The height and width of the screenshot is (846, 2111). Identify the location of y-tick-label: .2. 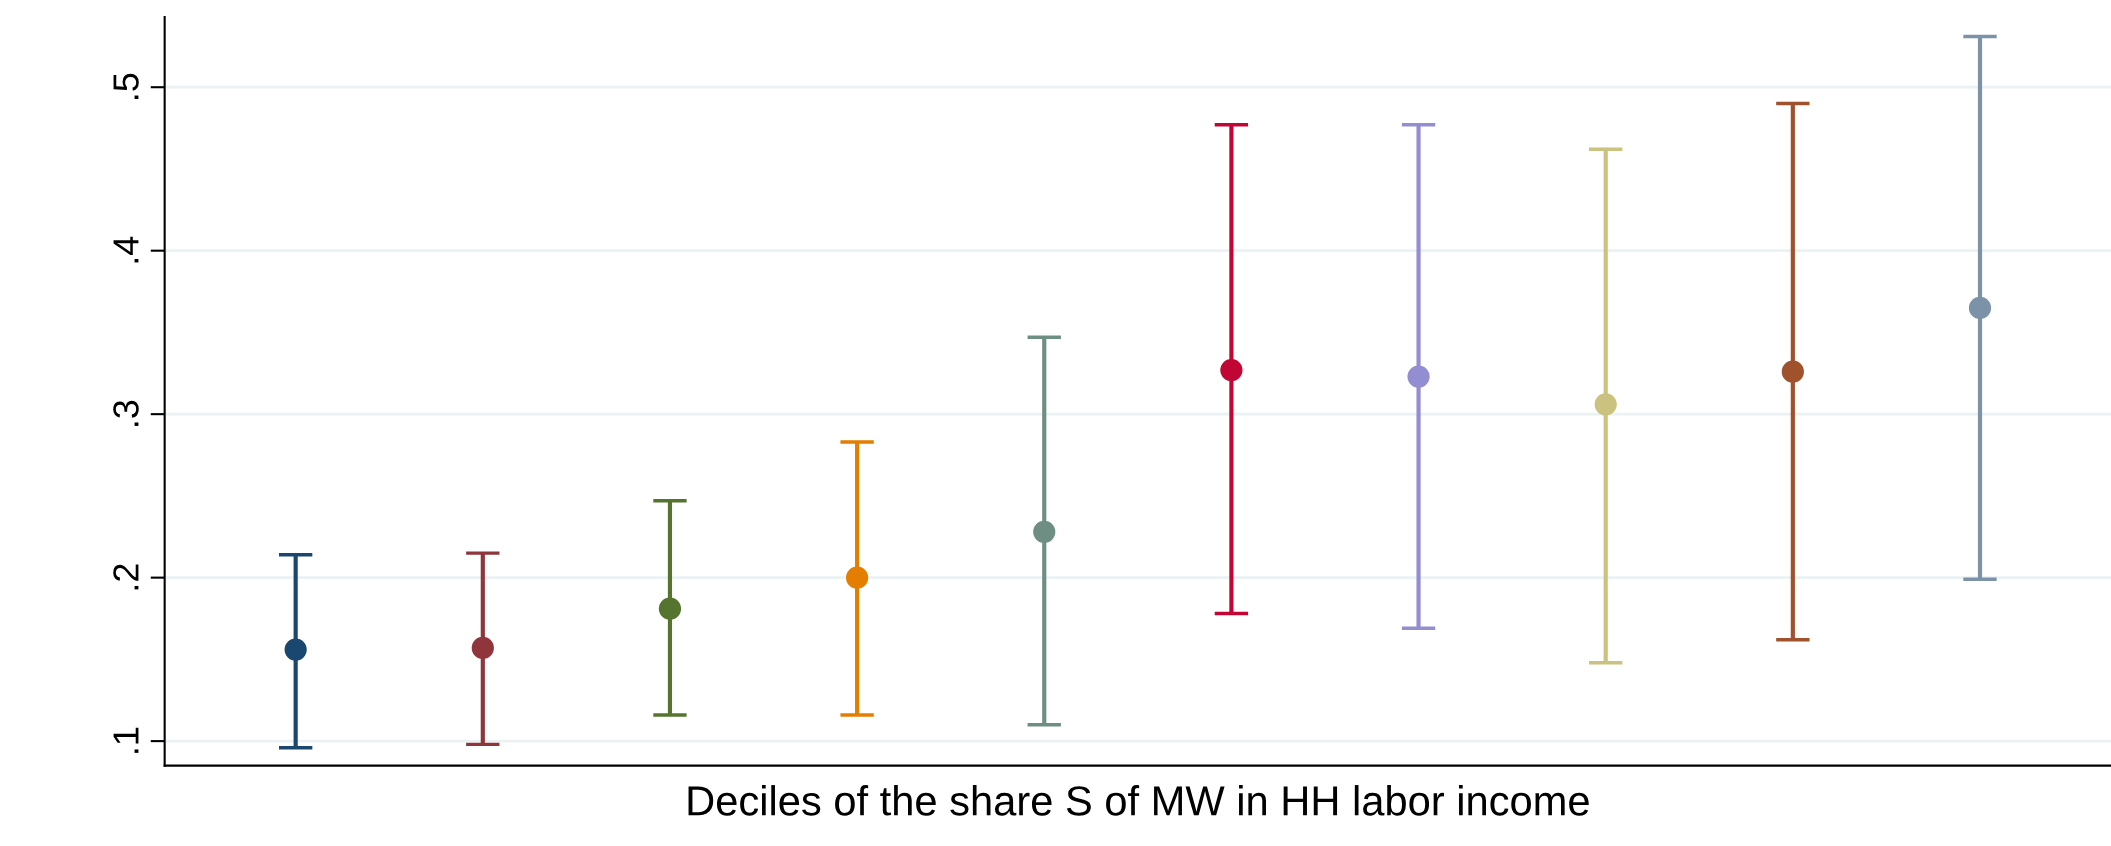
(126, 577).